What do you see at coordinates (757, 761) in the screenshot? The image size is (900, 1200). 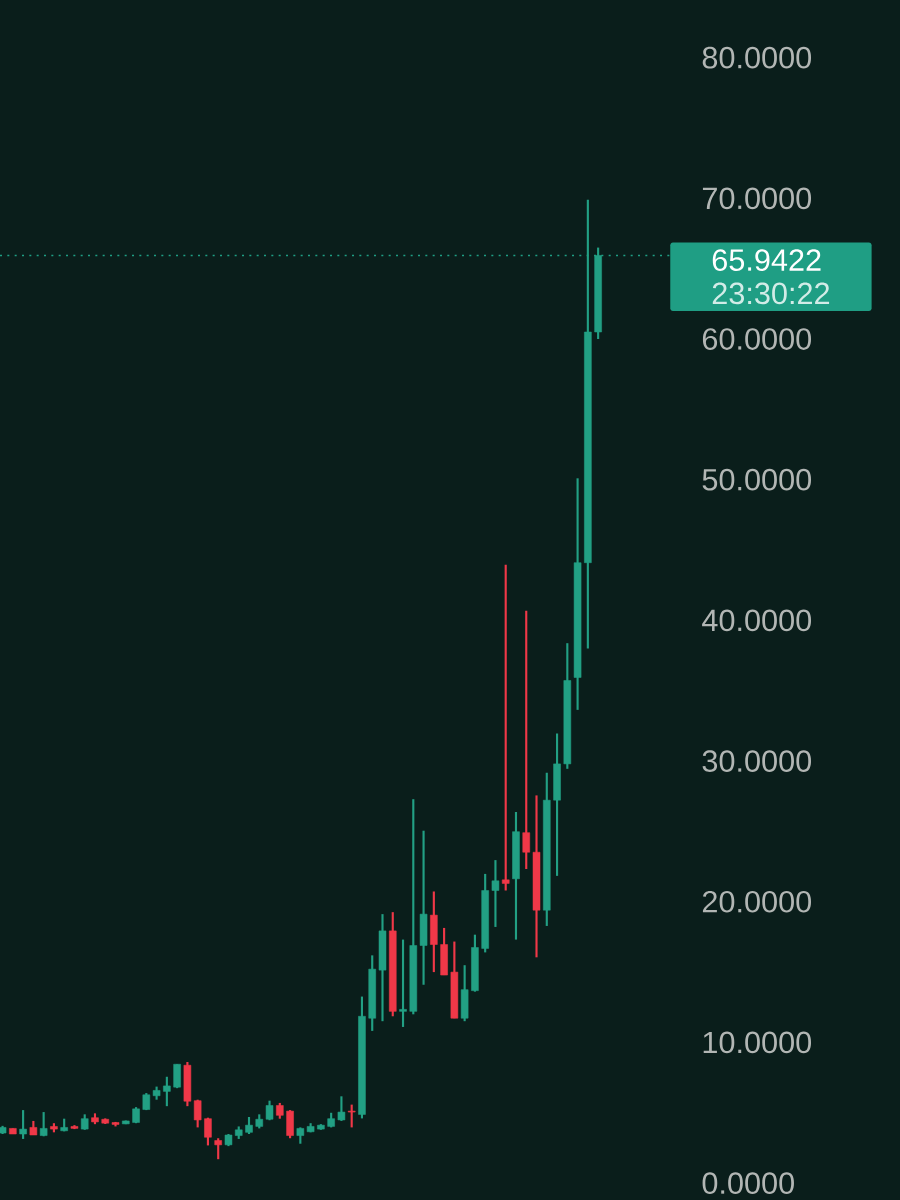 I see `y-tick-label: 30.0000` at bounding box center [757, 761].